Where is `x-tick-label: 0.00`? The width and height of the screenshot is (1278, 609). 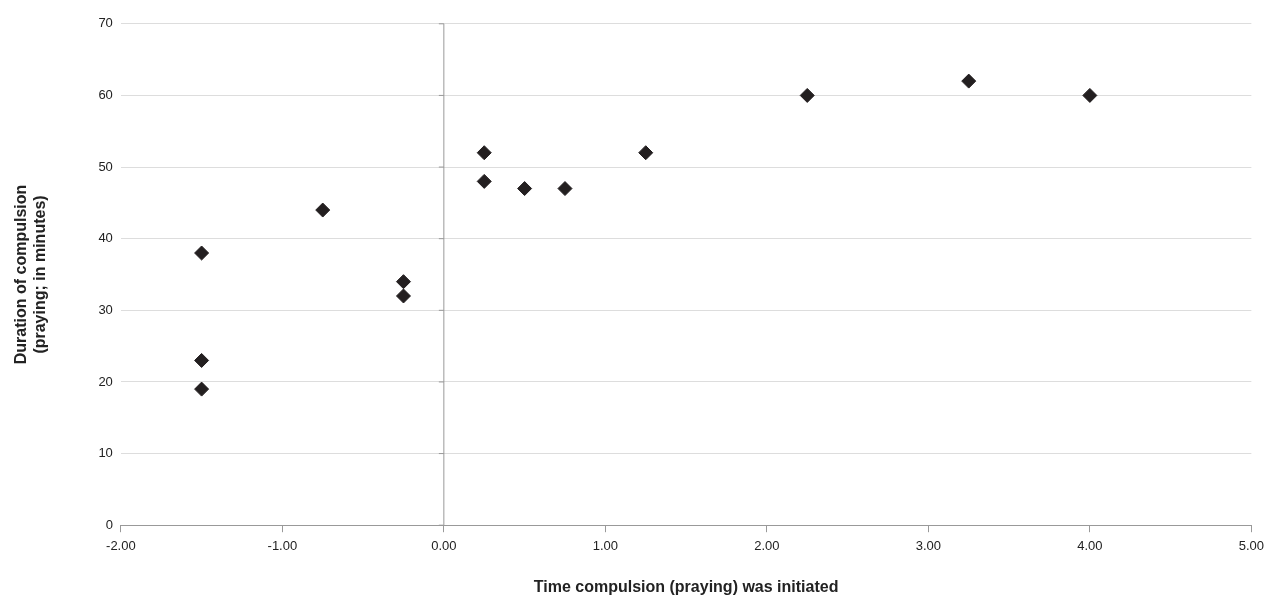
x-tick-label: 0.00 is located at coordinates (444, 545).